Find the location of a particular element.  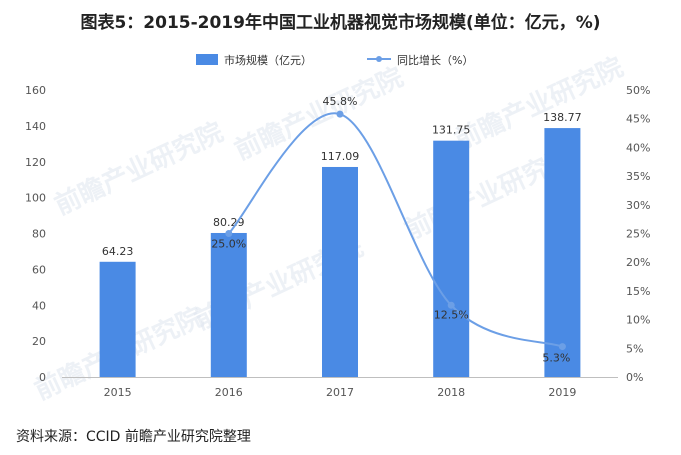

chart-title: 图表5：2015-2019年中国工业机器视觉市场规模(单位：亿元，%) is located at coordinates (340, 23).